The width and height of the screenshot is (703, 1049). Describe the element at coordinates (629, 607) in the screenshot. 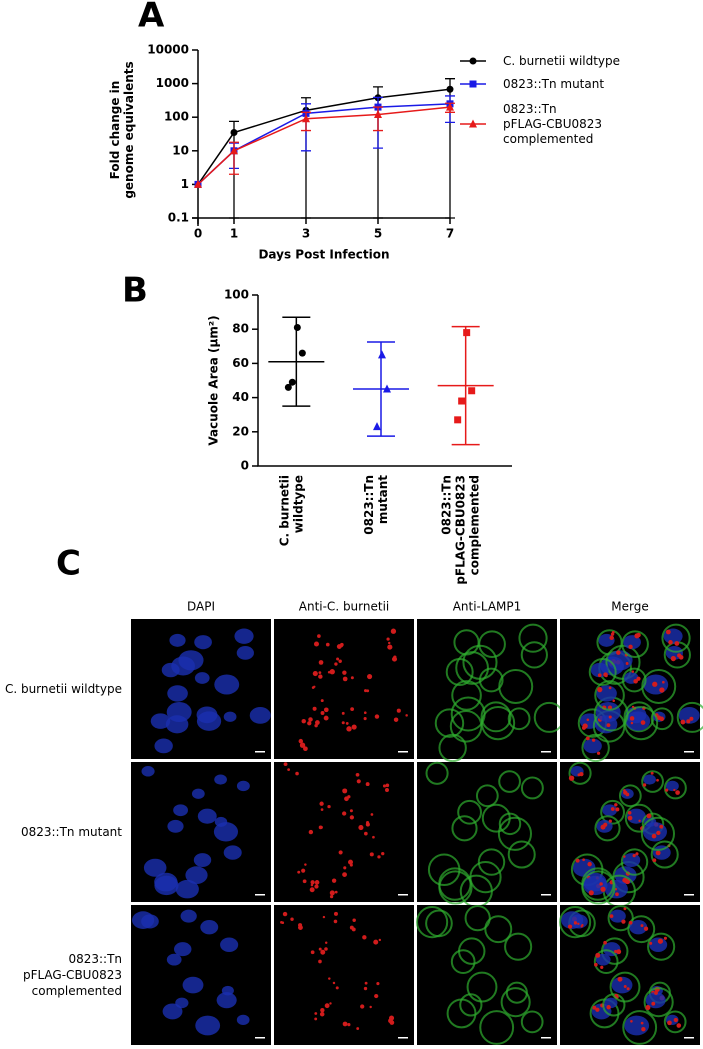

I see `column-header: Merge` at that location.